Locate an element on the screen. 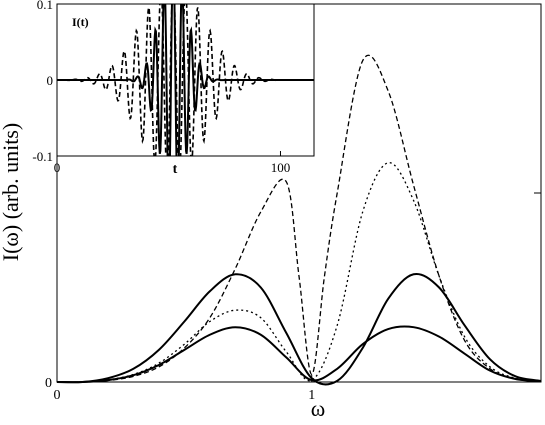 The width and height of the screenshot is (545, 425). inset-x-axis-title: t is located at coordinates (175, 169).